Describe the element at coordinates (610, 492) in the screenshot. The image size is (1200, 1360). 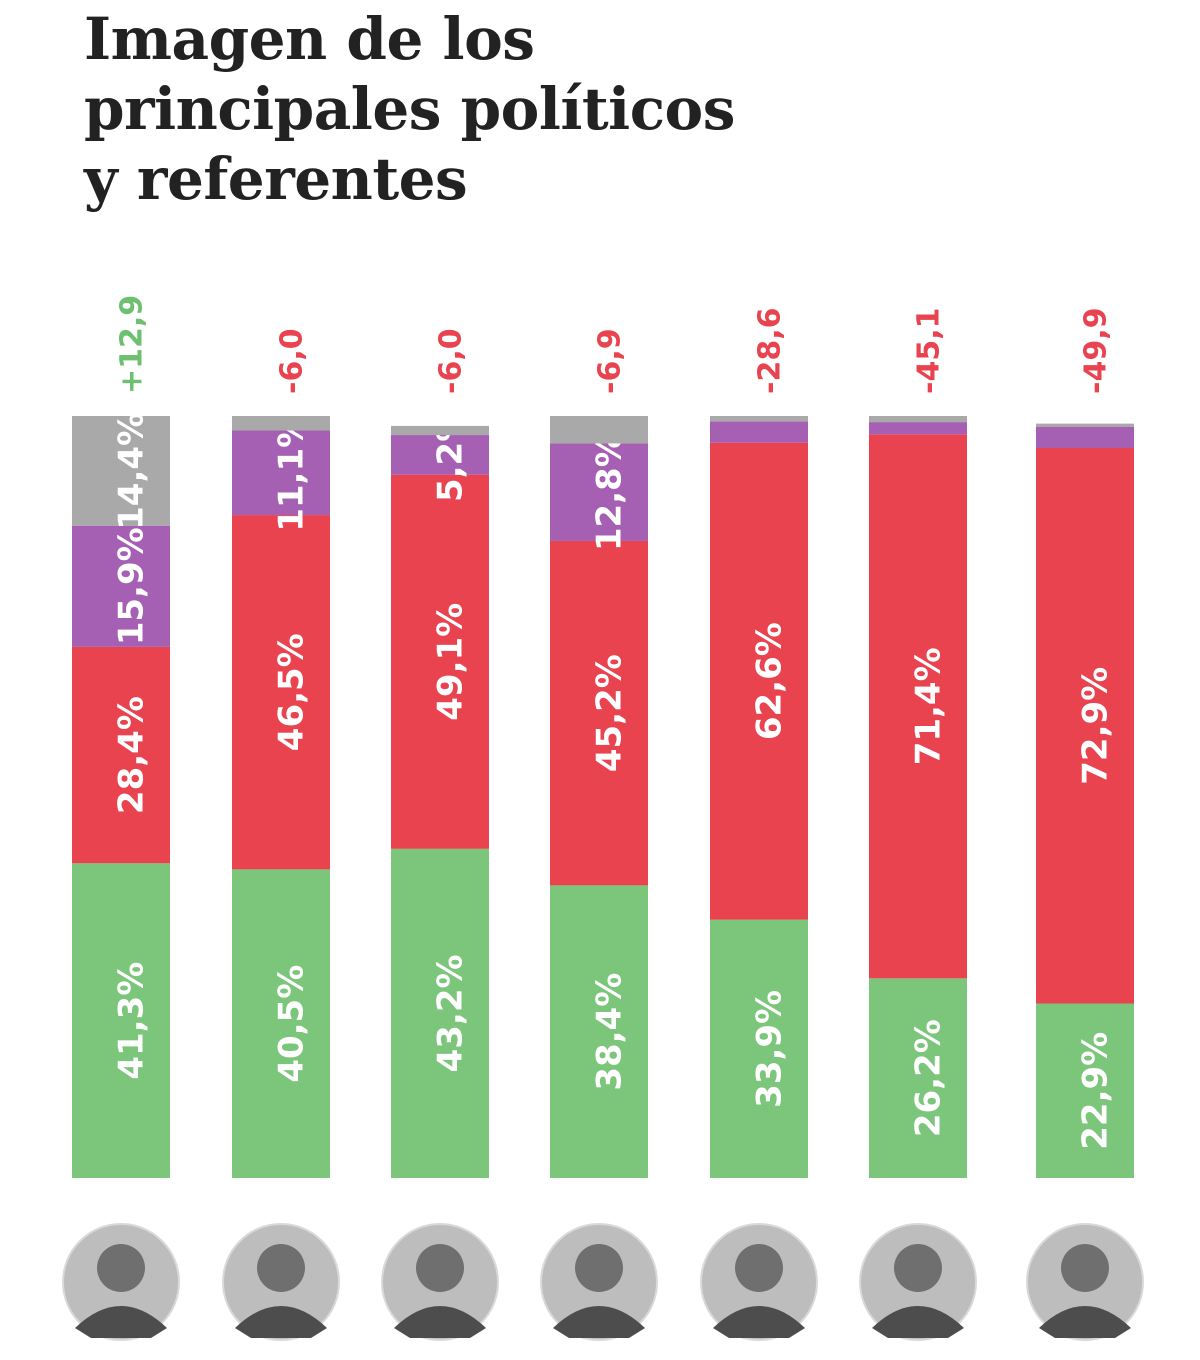
I see `data-label: 12,8%` at that location.